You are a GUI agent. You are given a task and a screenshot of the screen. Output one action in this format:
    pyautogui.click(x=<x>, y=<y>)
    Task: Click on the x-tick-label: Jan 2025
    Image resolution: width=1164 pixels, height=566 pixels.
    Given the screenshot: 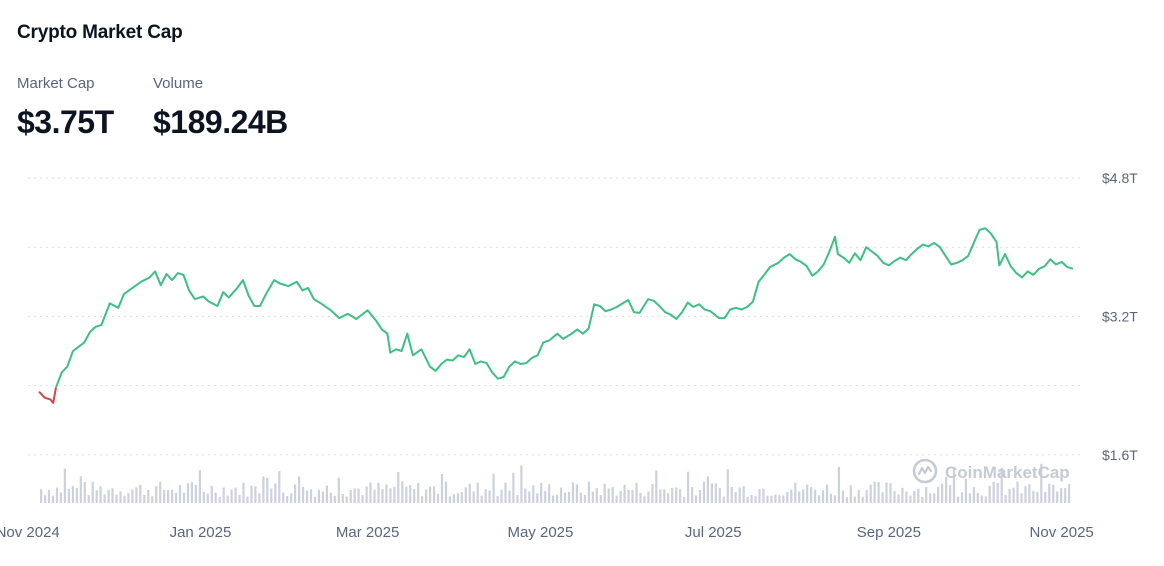 What is the action you would take?
    pyautogui.click(x=201, y=532)
    